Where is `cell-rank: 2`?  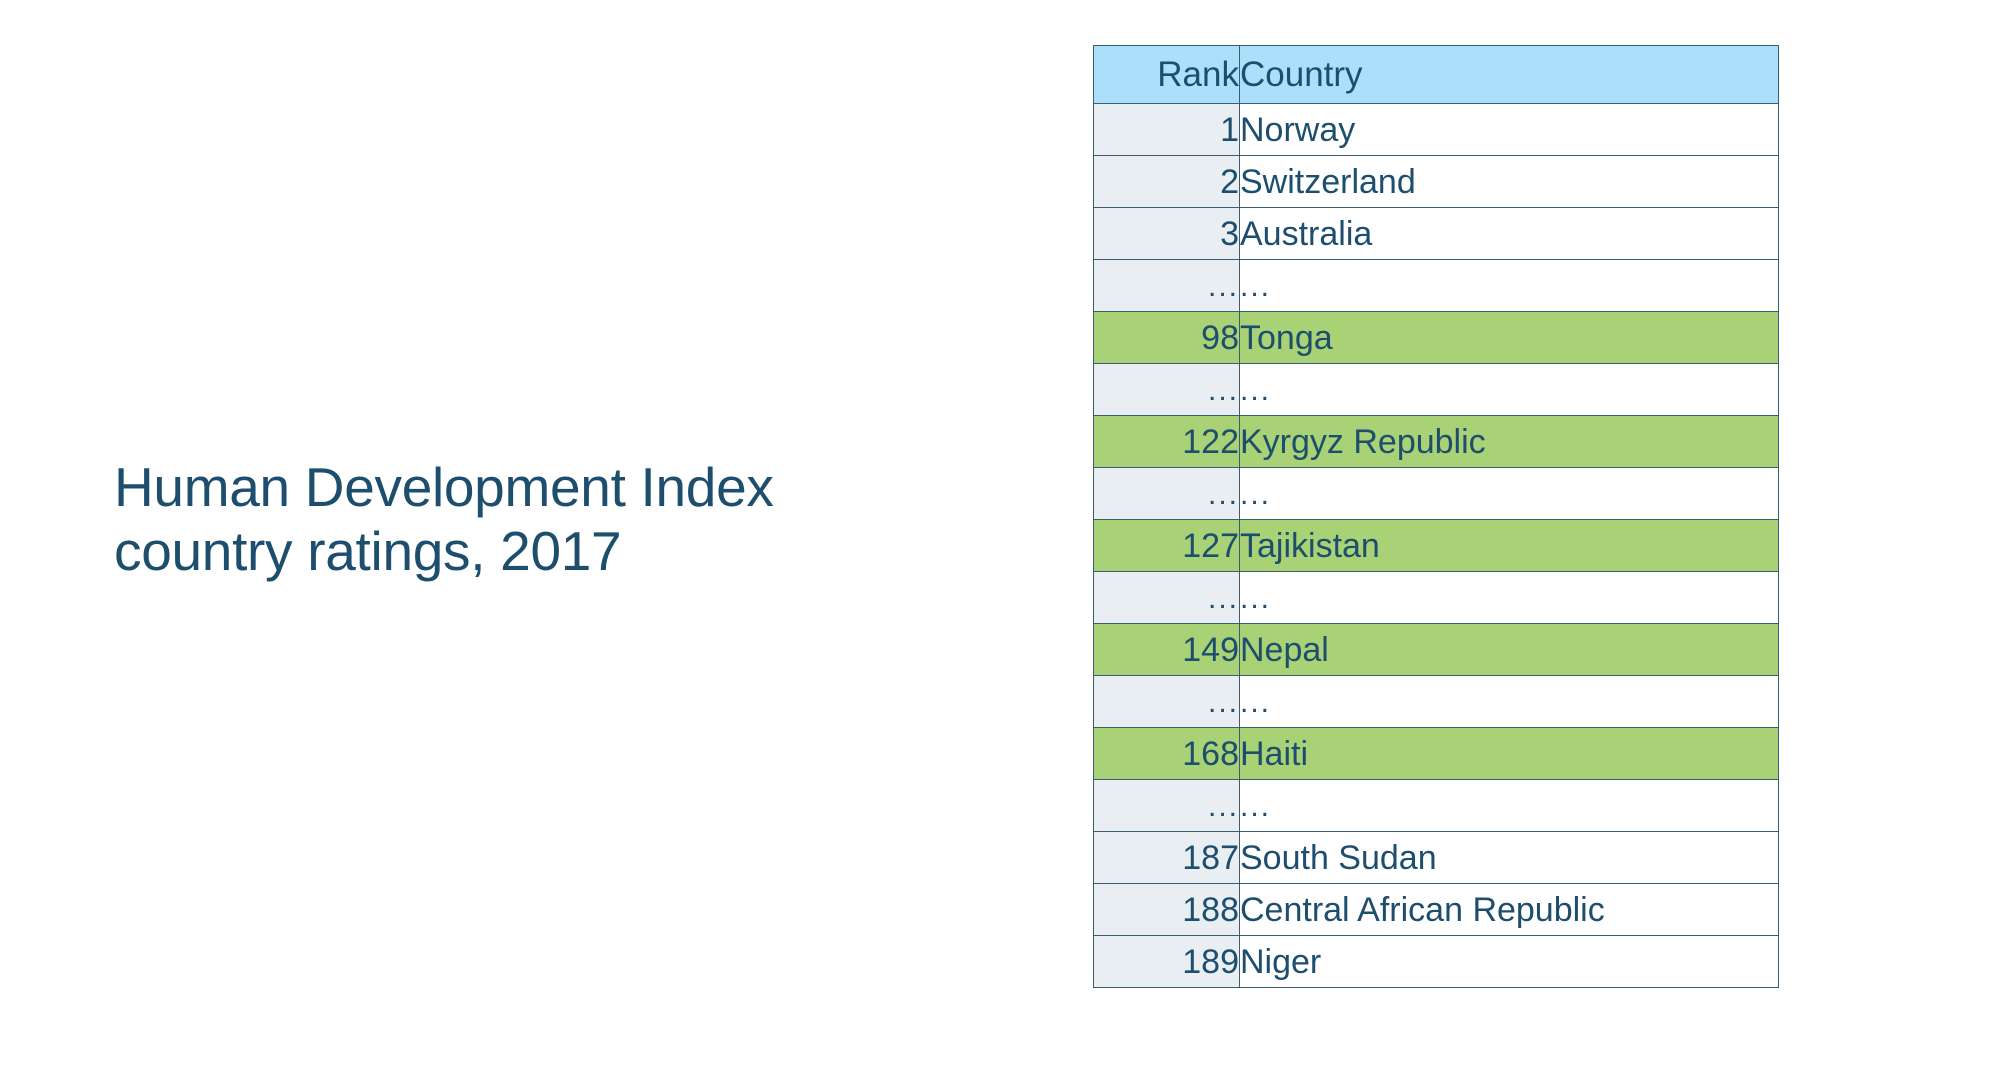 cell-rank: 2 is located at coordinates (1166, 181).